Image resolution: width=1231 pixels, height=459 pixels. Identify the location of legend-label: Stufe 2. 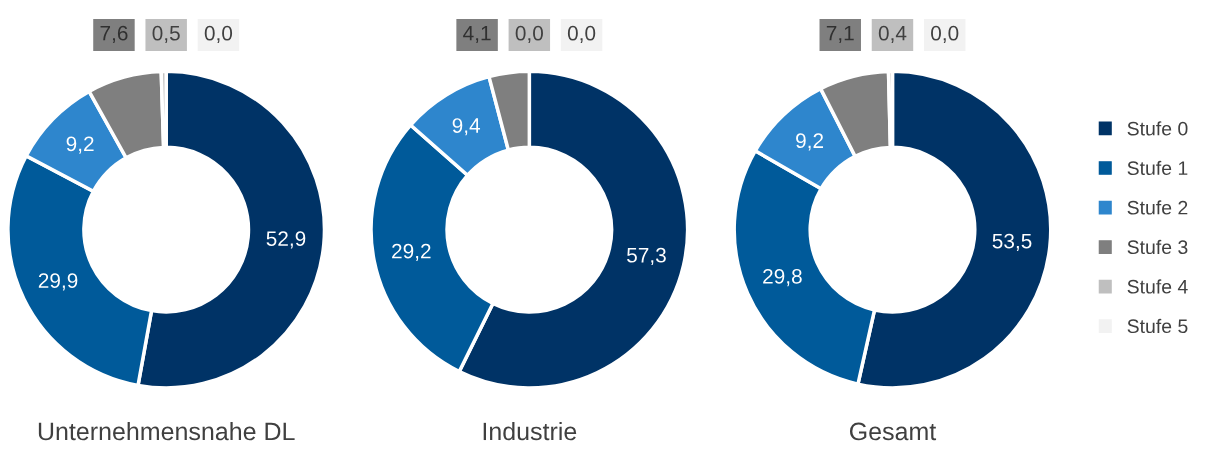
(1157, 207).